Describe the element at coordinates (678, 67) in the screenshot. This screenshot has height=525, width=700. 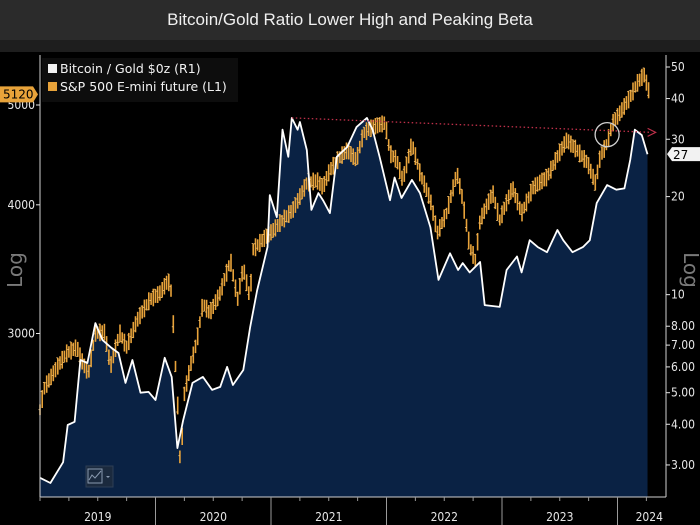
I see `right-tick-label: 50` at that location.